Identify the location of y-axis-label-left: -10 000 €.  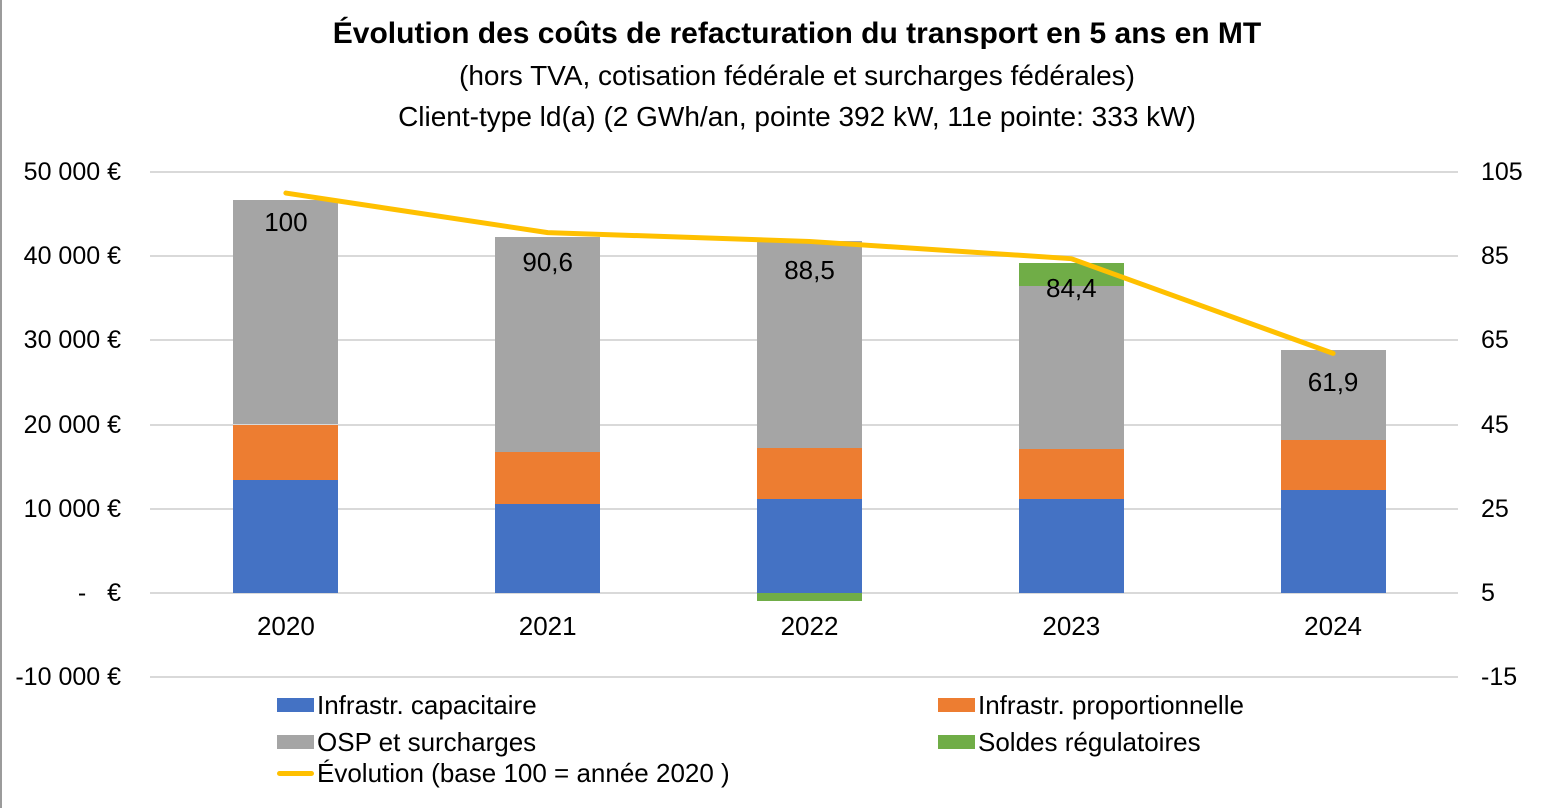
(68, 677).